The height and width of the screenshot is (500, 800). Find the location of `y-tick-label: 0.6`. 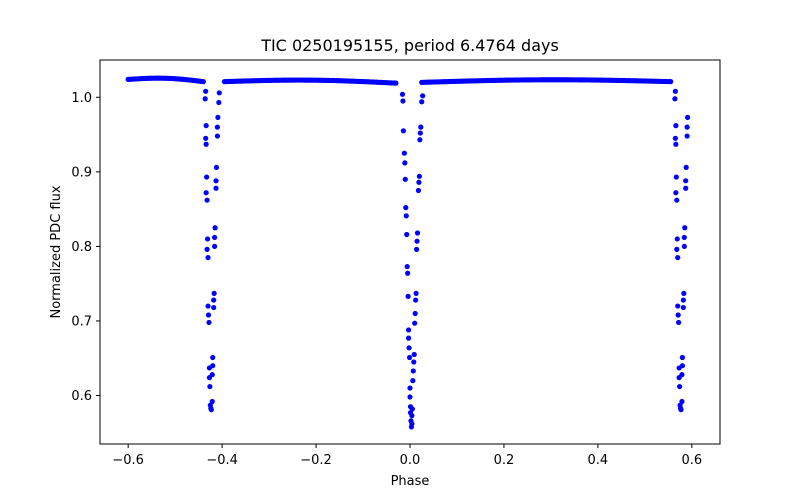

y-tick-label: 0.6 is located at coordinates (81, 396).